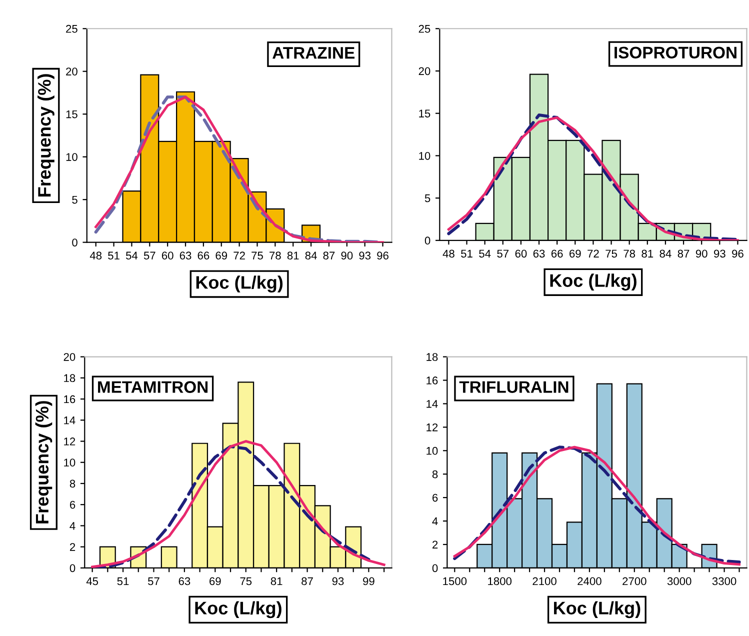 The width and height of the screenshot is (749, 636). Describe the element at coordinates (500, 581) in the screenshot. I see `x-tick-label: 1800` at that location.